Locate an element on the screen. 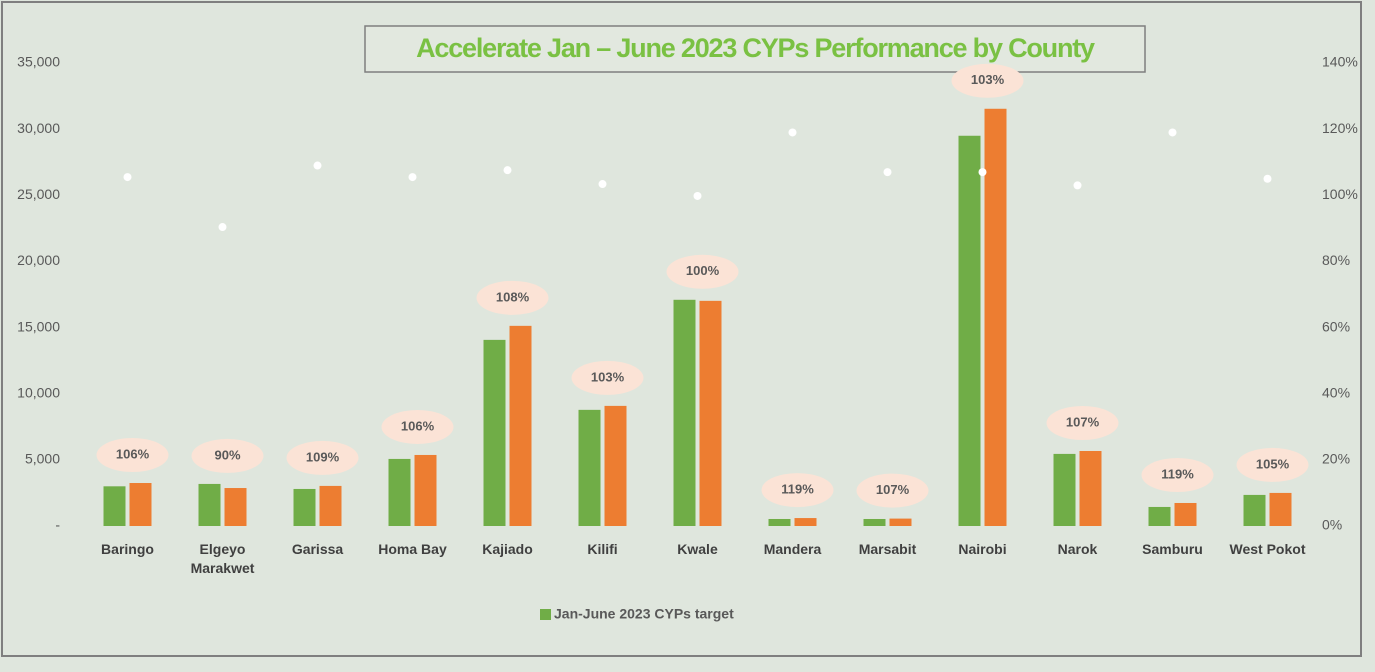 The image size is (1375, 672). x-tick-label: Kwale is located at coordinates (697, 549).